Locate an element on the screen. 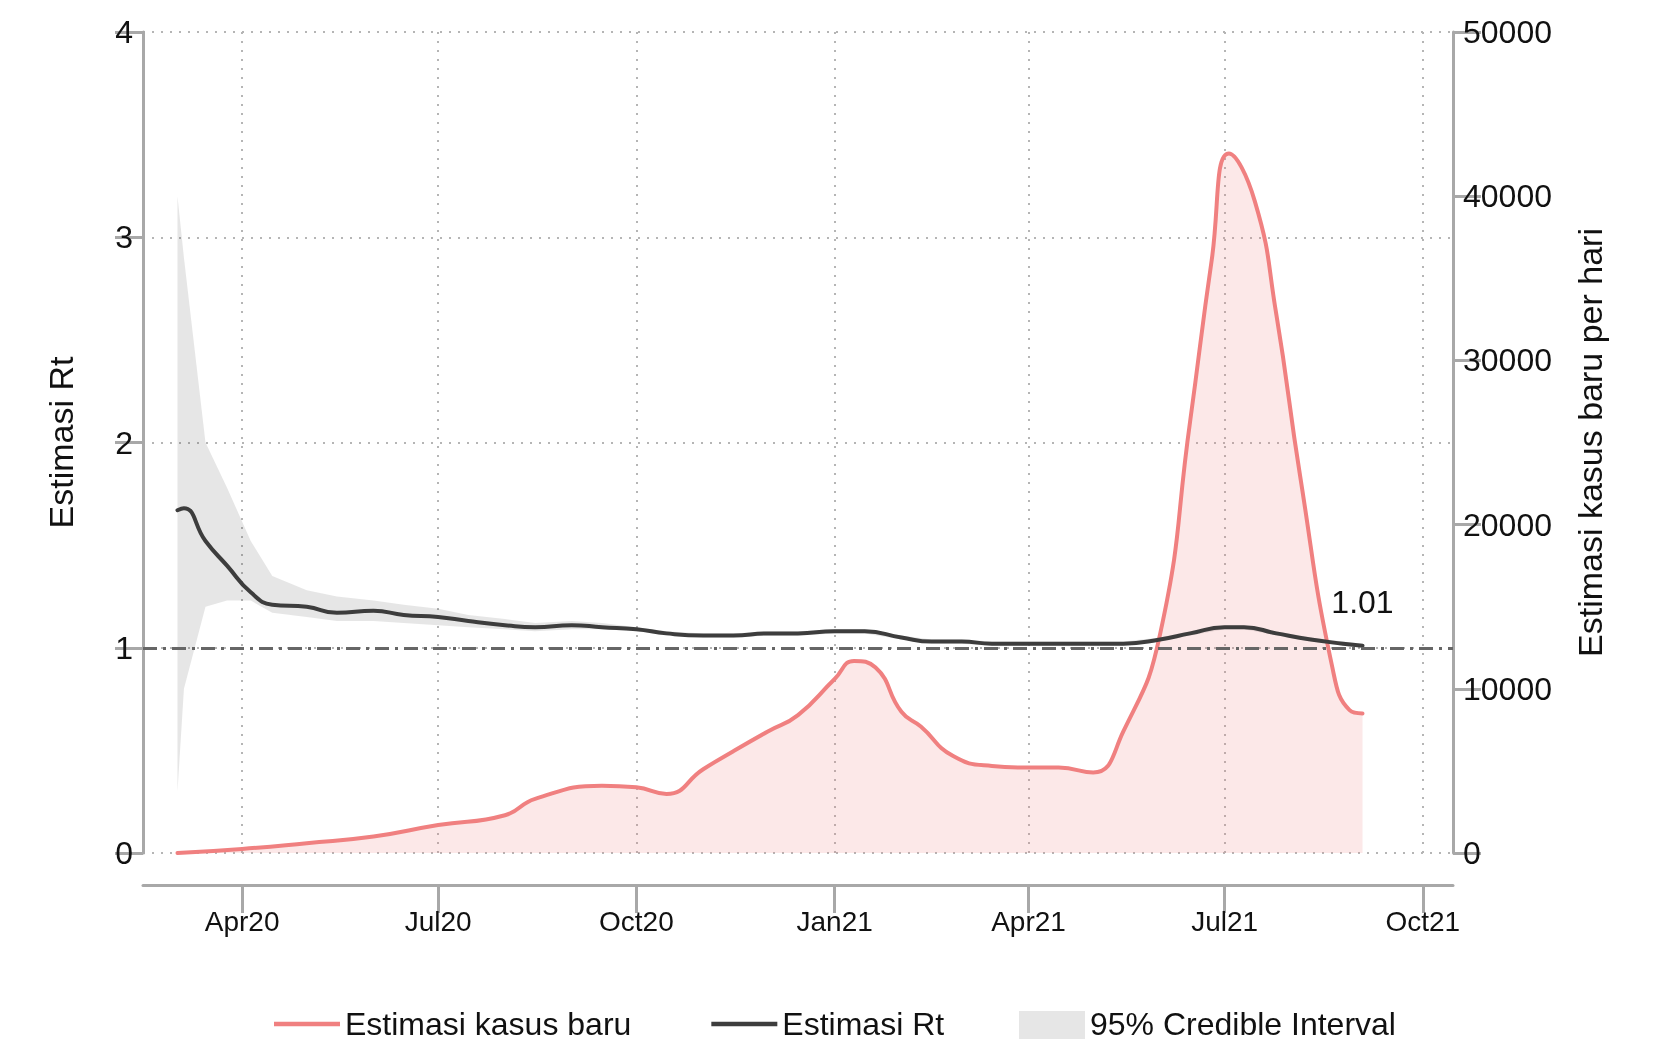 This screenshot has width=1665, height=1053. x-tick-label: Jul21 is located at coordinates (1225, 921).